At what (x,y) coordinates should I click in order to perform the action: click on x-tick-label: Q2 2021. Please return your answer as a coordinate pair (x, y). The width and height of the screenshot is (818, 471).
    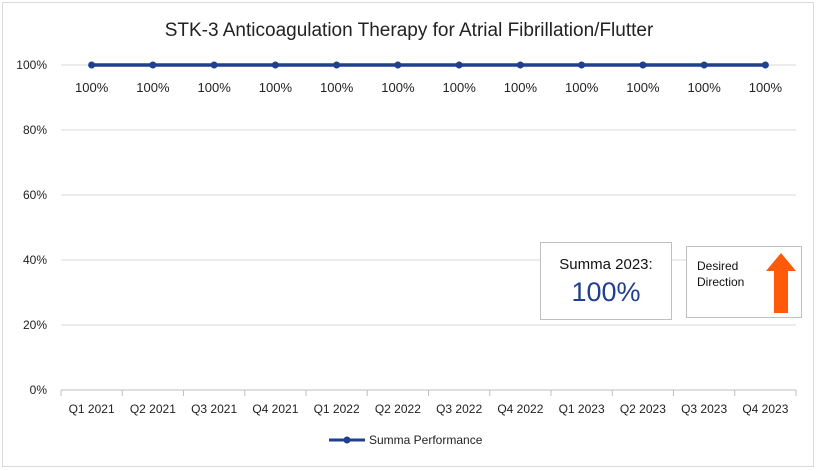
    Looking at the image, I should click on (153, 409).